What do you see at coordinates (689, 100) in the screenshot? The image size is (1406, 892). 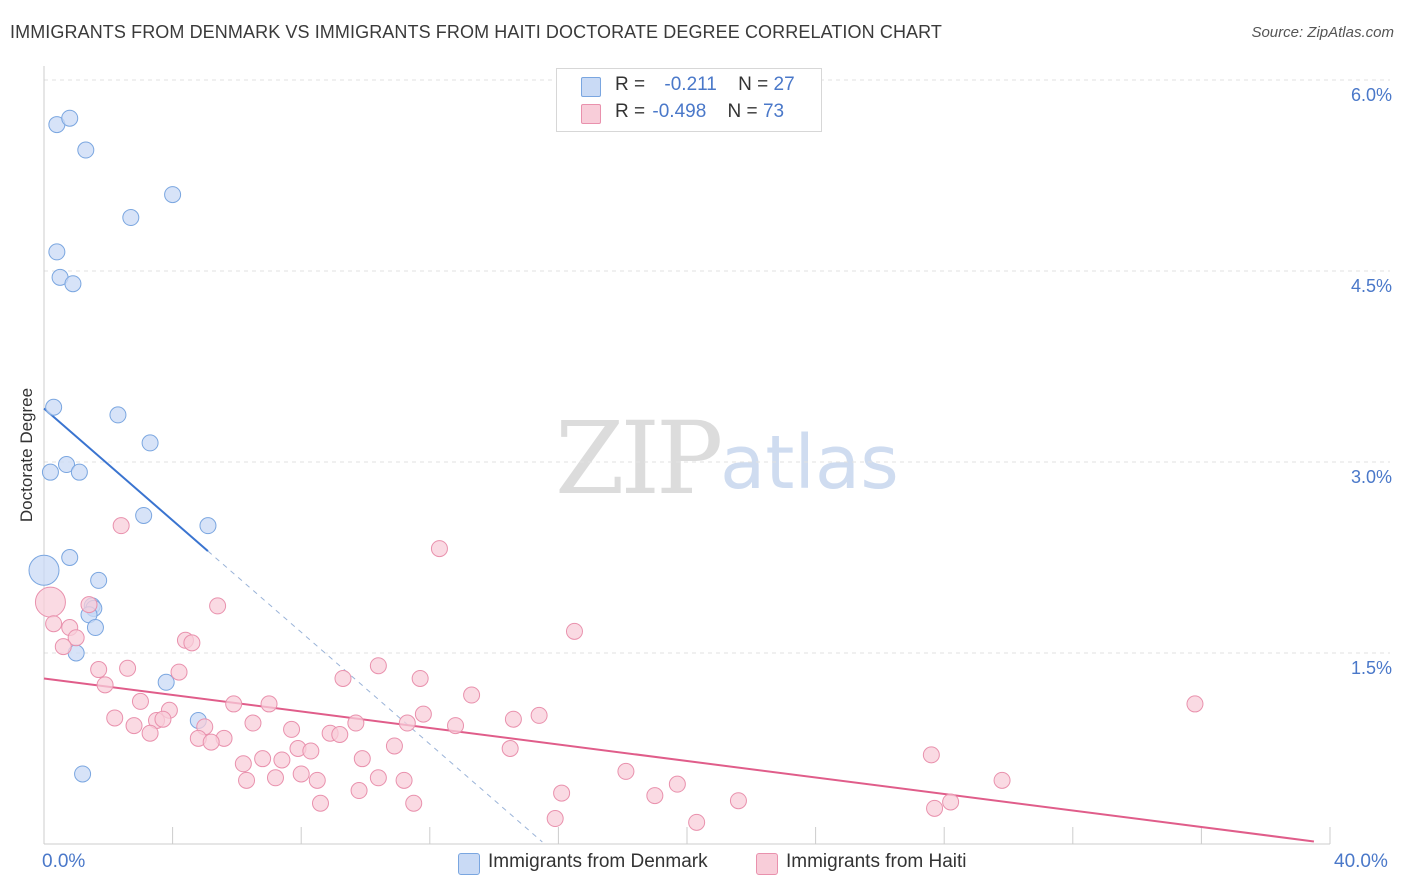 I see `stats-legend: R = -0.211 N = 27 R = -0.498 N = 73` at bounding box center [689, 100].